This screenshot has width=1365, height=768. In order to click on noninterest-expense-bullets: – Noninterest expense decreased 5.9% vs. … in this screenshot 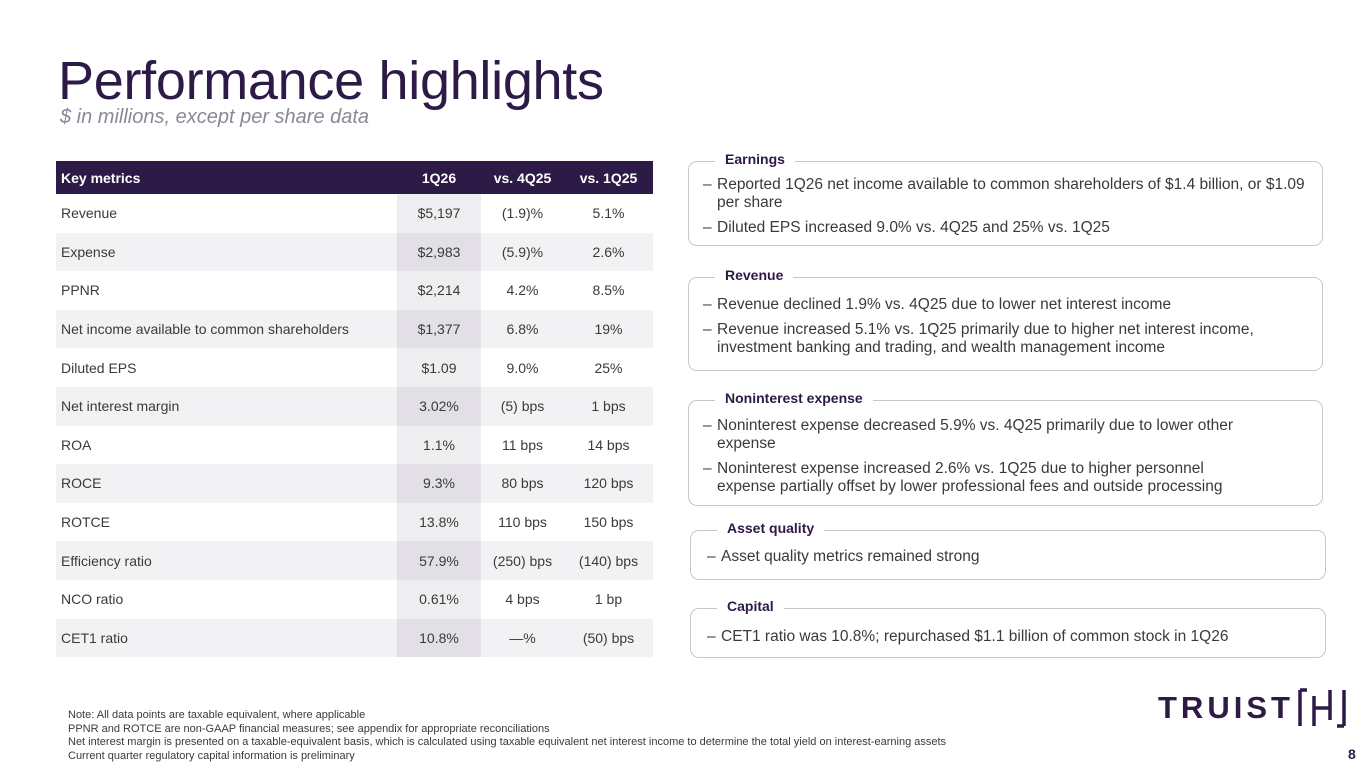, I will do `click(970, 456)`.